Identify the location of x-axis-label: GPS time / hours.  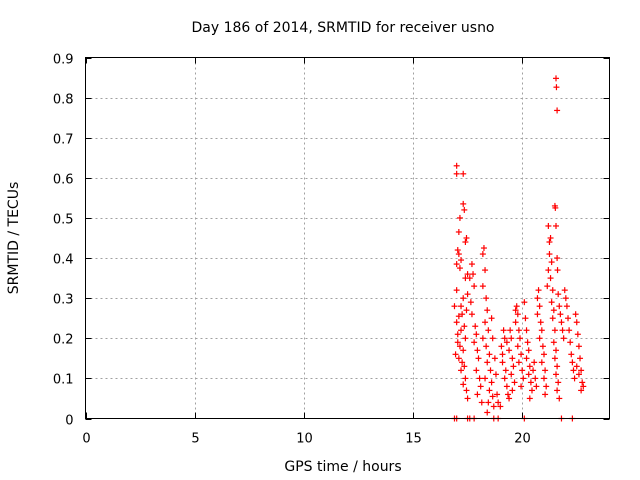
(342, 467).